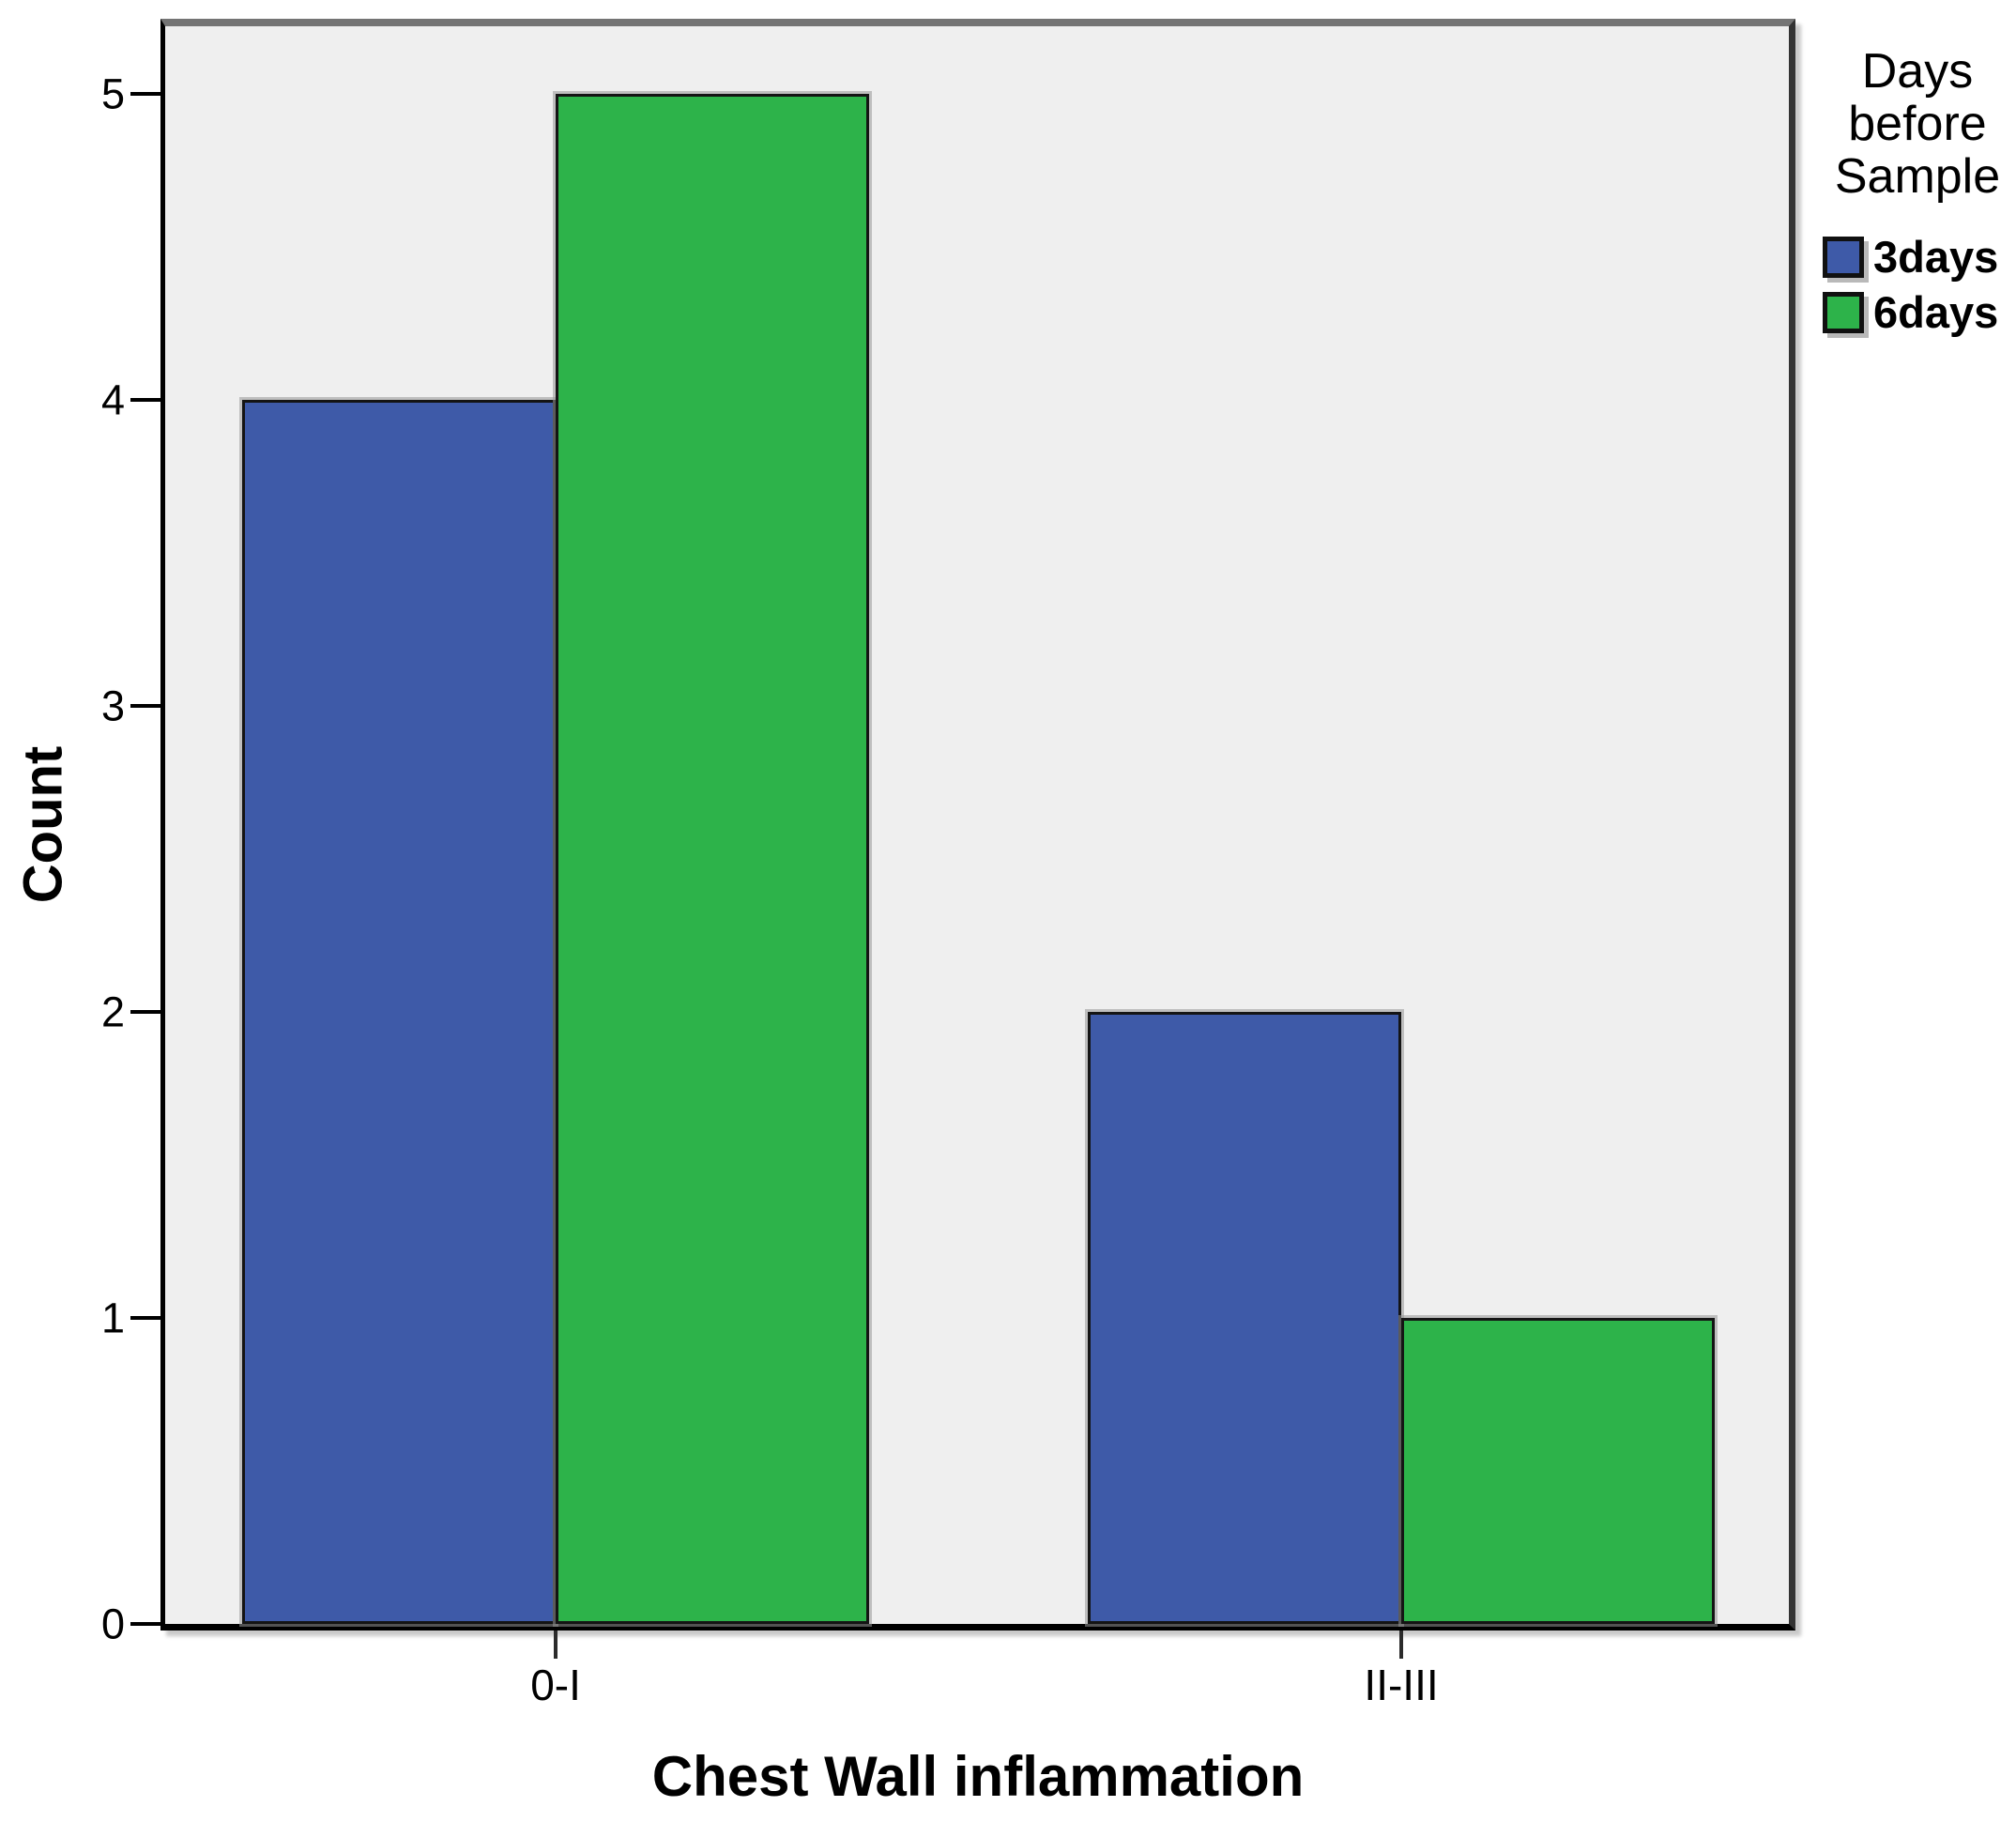 The image size is (2016, 1822). Describe the element at coordinates (1936, 257) in the screenshot. I see `legend-item-label: 3days` at that location.